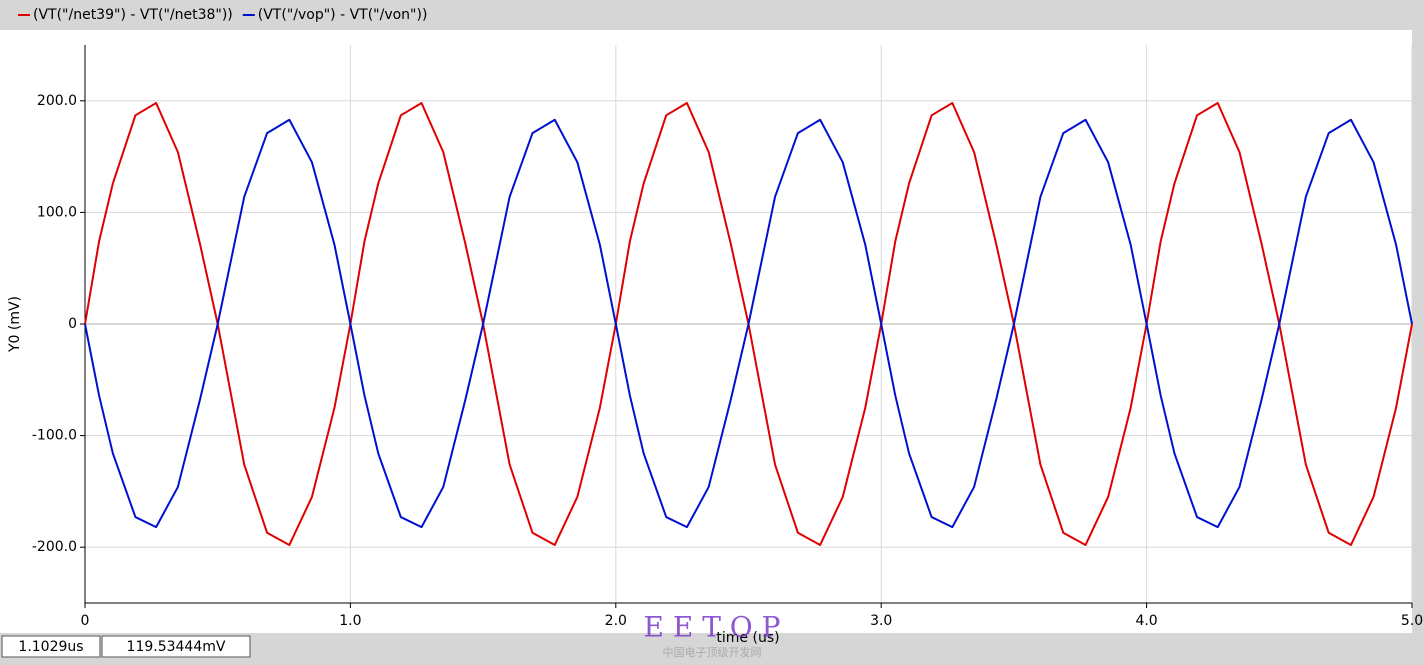 Image resolution: width=1424 pixels, height=665 pixels. I want to click on x-axis-label: time (us), so click(747, 638).